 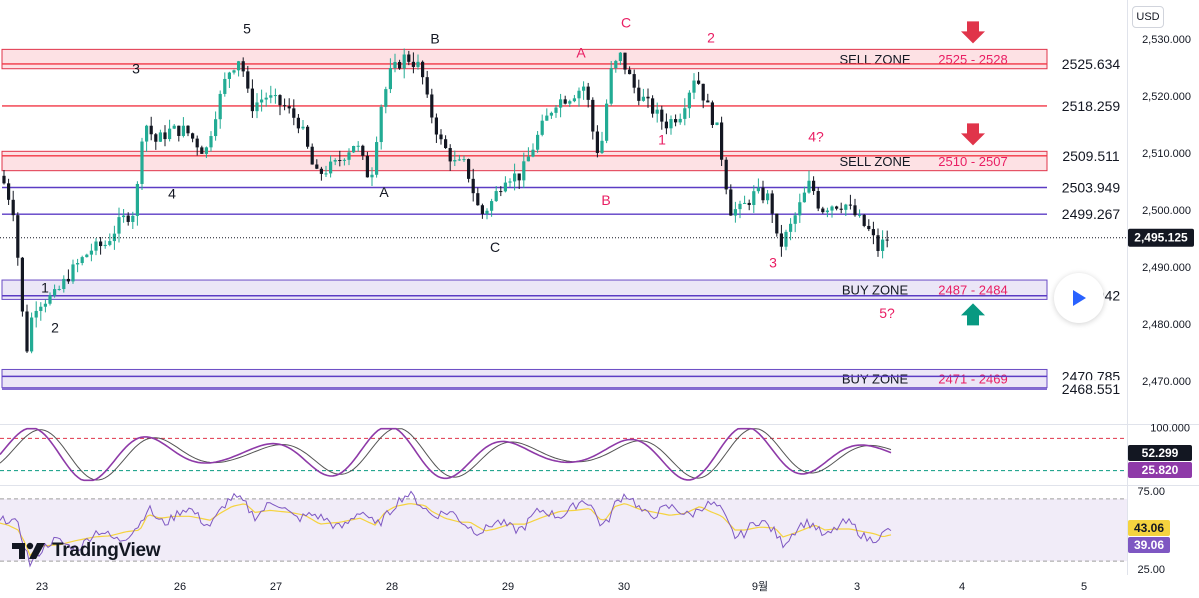 What do you see at coordinates (1170, 429) in the screenshot?
I see `stoch-axis-tick: 100.000` at bounding box center [1170, 429].